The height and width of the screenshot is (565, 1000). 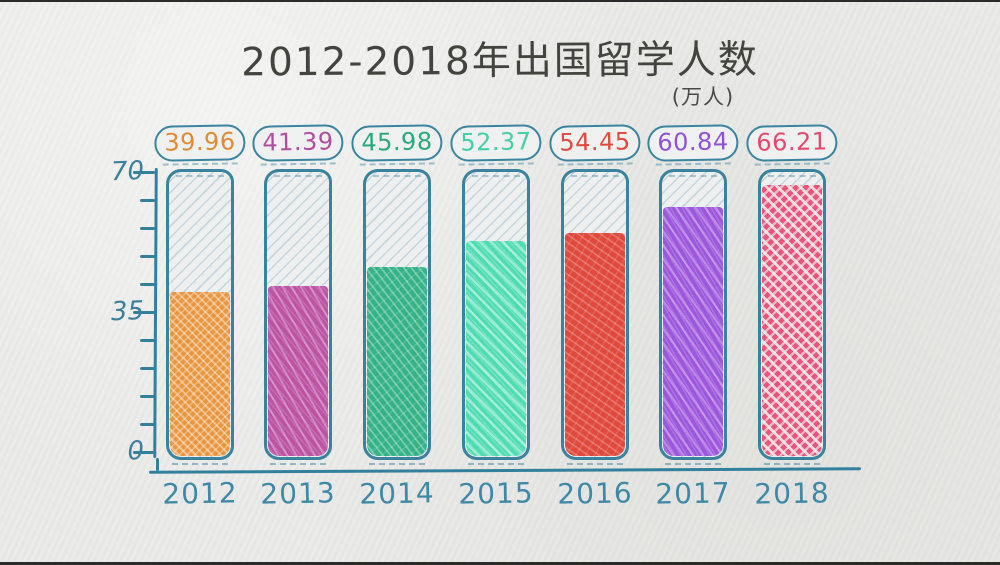 I want to click on value-label: 39.96, so click(x=200, y=142).